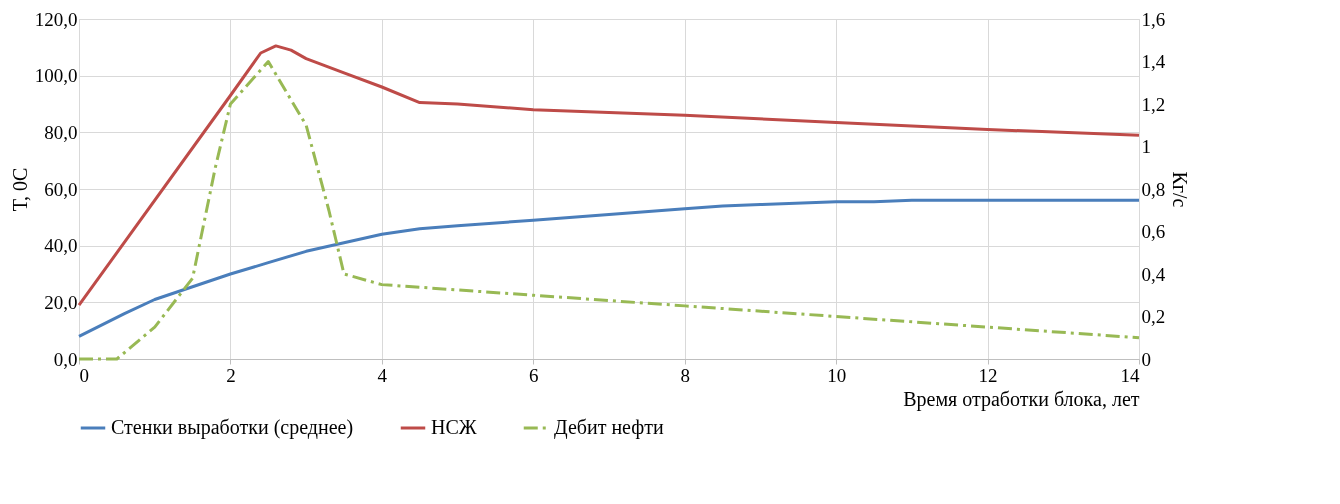  What do you see at coordinates (685, 375) in the screenshot?
I see `x-tick-label: 8` at bounding box center [685, 375].